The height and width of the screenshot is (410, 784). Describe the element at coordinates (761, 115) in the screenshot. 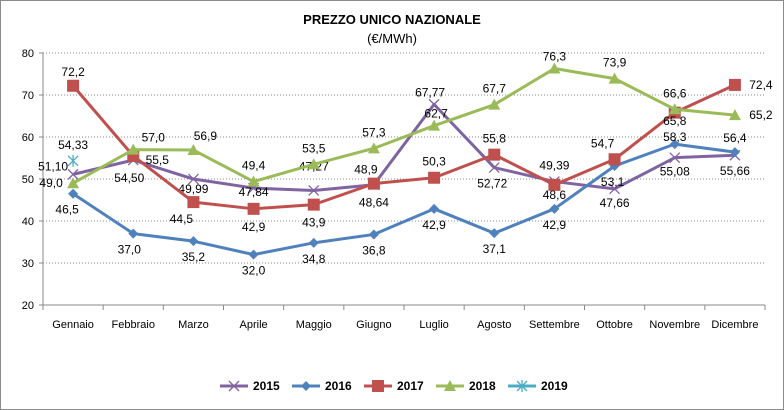

I see `data-label: 65,2` at that location.